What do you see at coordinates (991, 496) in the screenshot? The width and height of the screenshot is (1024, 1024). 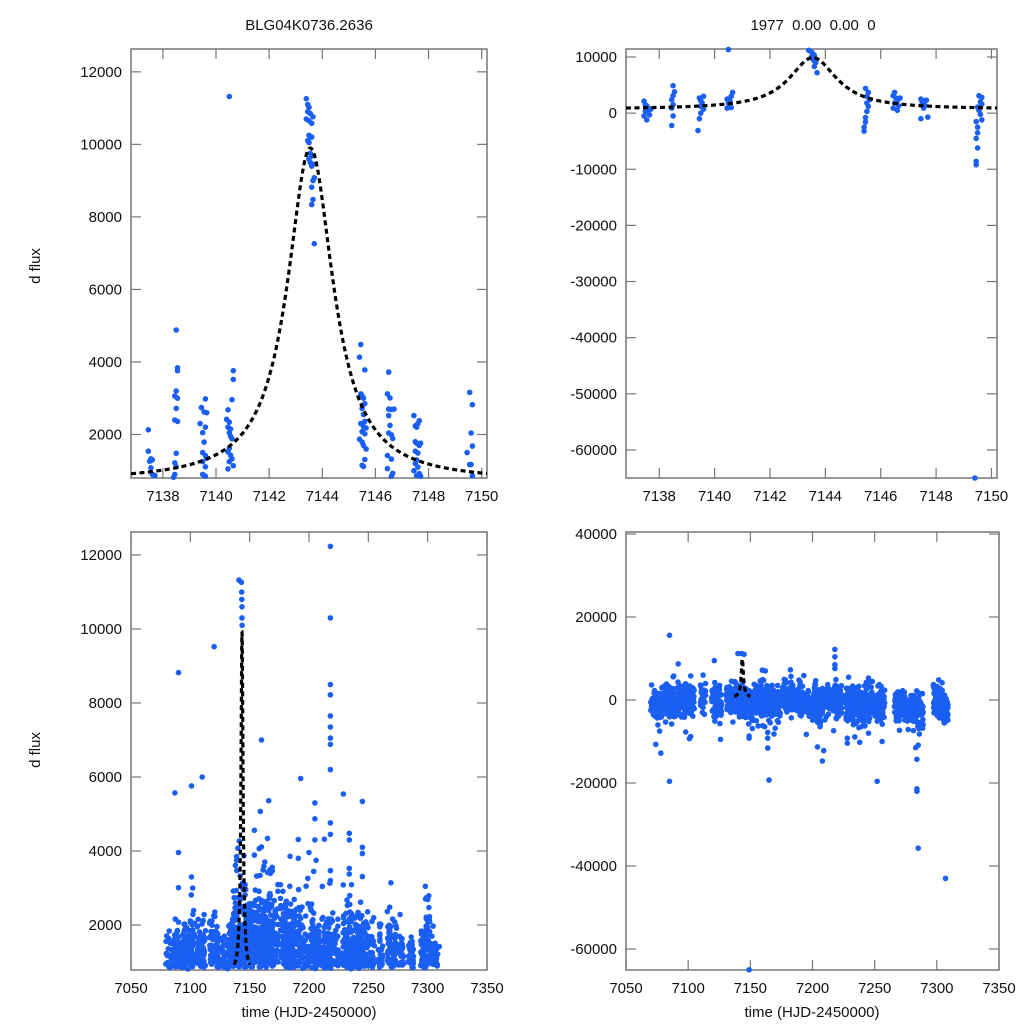 I see `x-tick-label: 7150` at bounding box center [991, 496].